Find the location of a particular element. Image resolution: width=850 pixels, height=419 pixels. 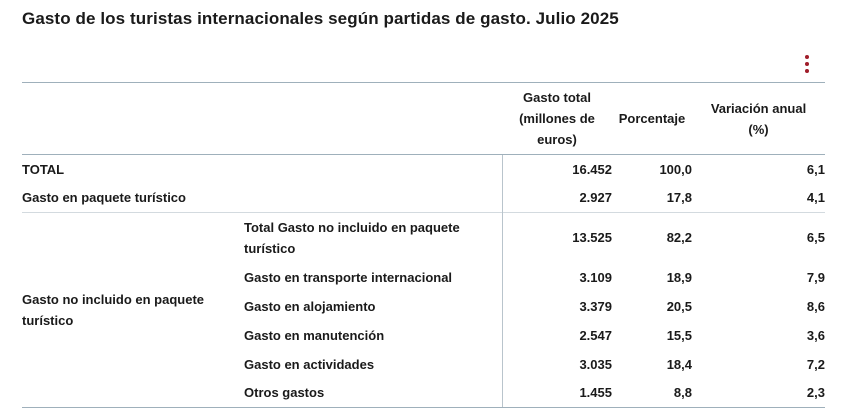

gasto-cell: 16.452 is located at coordinates (592, 169).